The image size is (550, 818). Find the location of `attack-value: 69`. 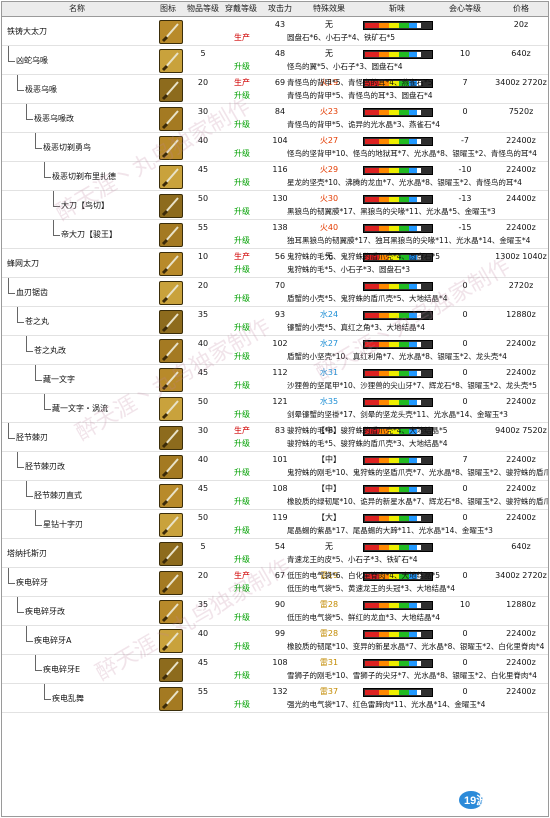

attack-value: 69 is located at coordinates (280, 82).